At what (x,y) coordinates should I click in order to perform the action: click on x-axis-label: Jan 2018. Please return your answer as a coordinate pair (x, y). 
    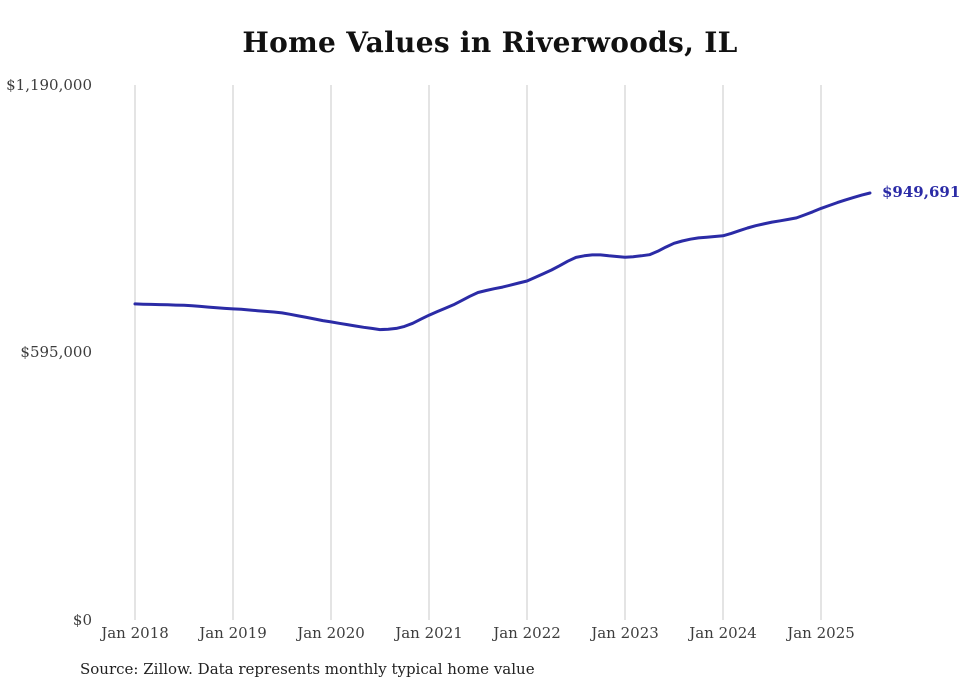
    Looking at the image, I should click on (135, 633).